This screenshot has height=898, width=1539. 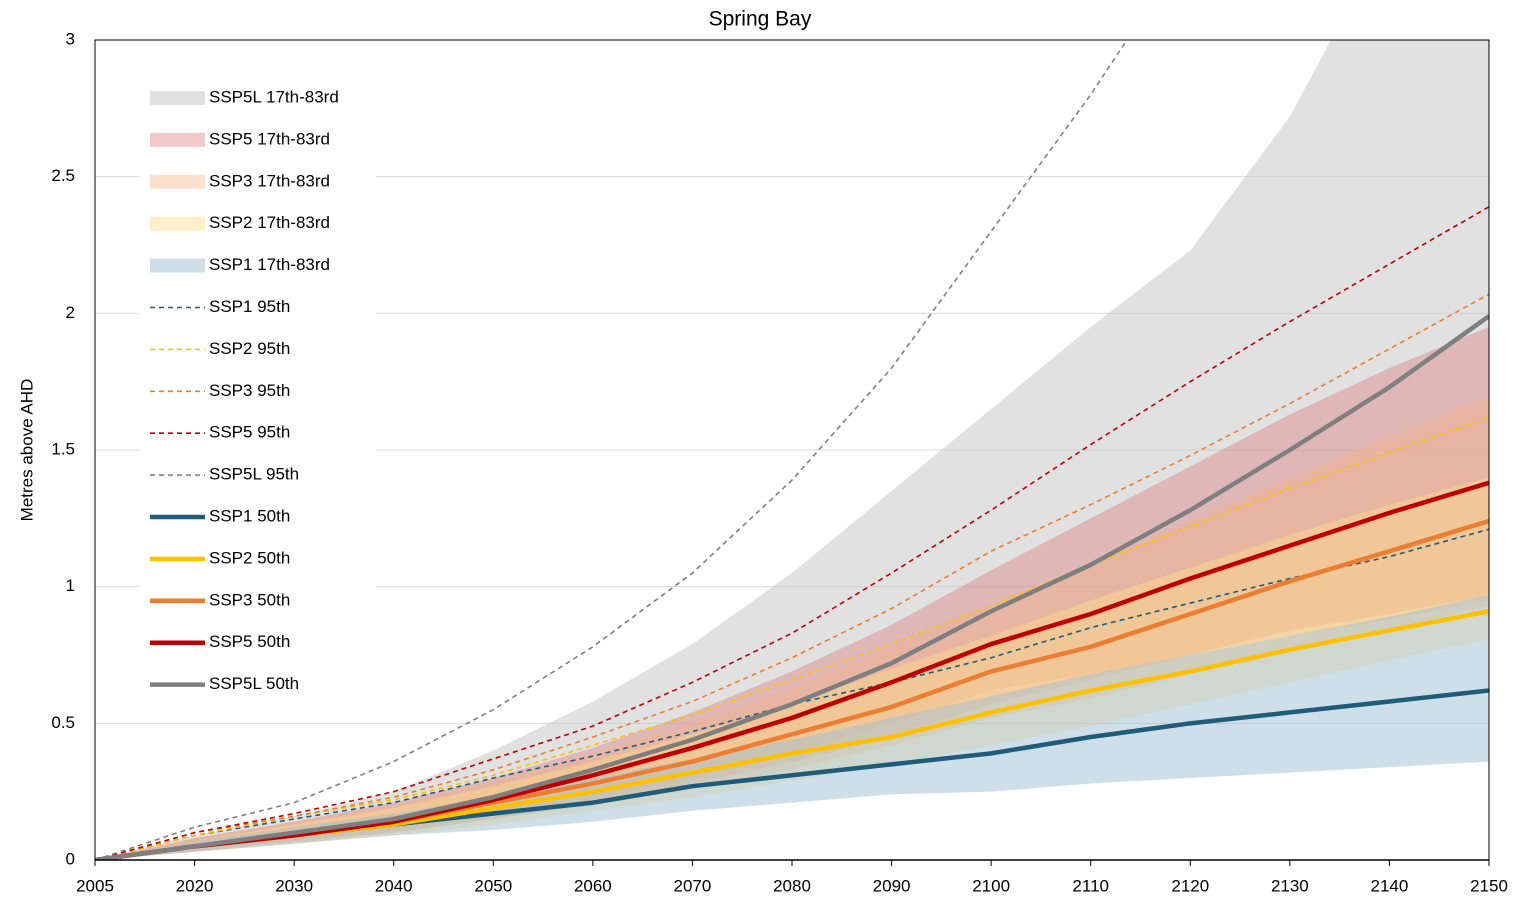 I want to click on x-tick-label: 2090, so click(x=892, y=885).